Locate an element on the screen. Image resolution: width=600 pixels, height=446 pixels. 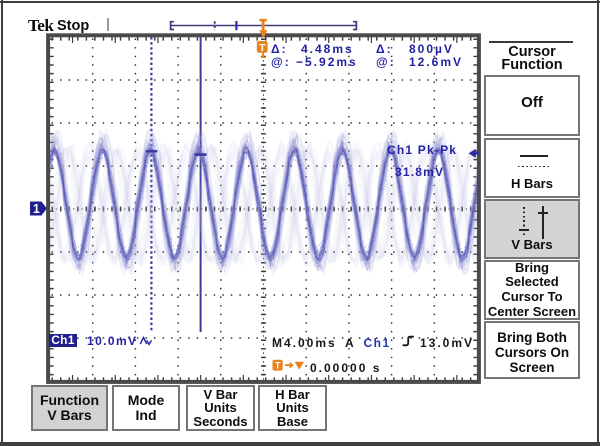
svg-text: 1 is located at coordinates (36, 209).